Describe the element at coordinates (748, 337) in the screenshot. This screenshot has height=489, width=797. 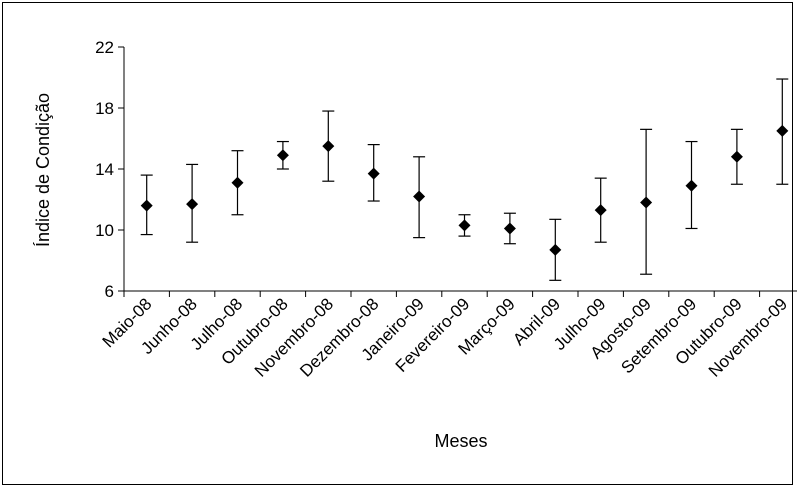
I see `x-tick-label: Novembro-09` at that location.